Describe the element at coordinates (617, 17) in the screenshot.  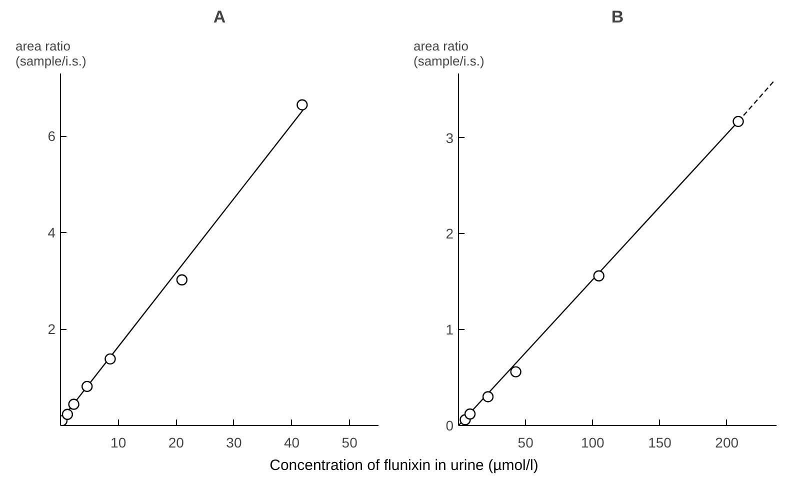
I see `chart-title: B` at that location.